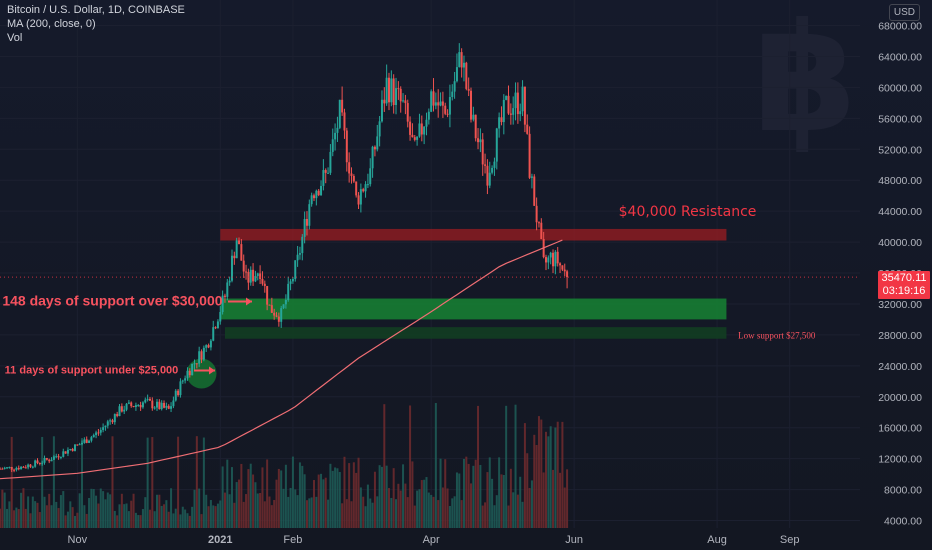  I want to click on y-tick-label: 4000.00, so click(903, 522).